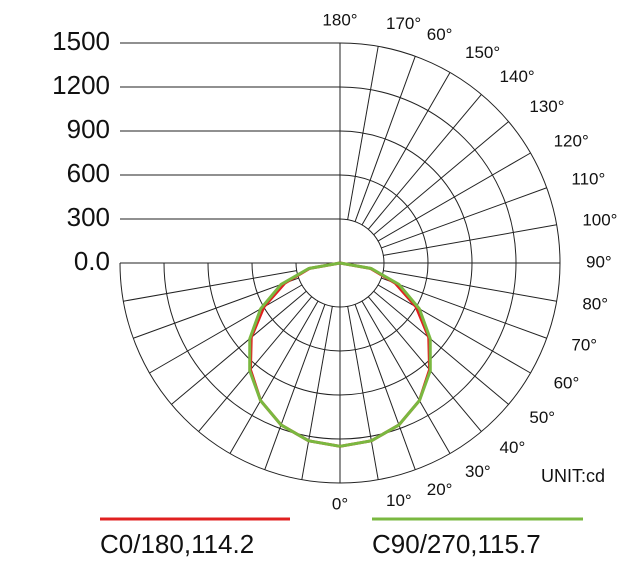  Describe the element at coordinates (513, 447) in the screenshot. I see `theta-tick-label: 40°` at that location.